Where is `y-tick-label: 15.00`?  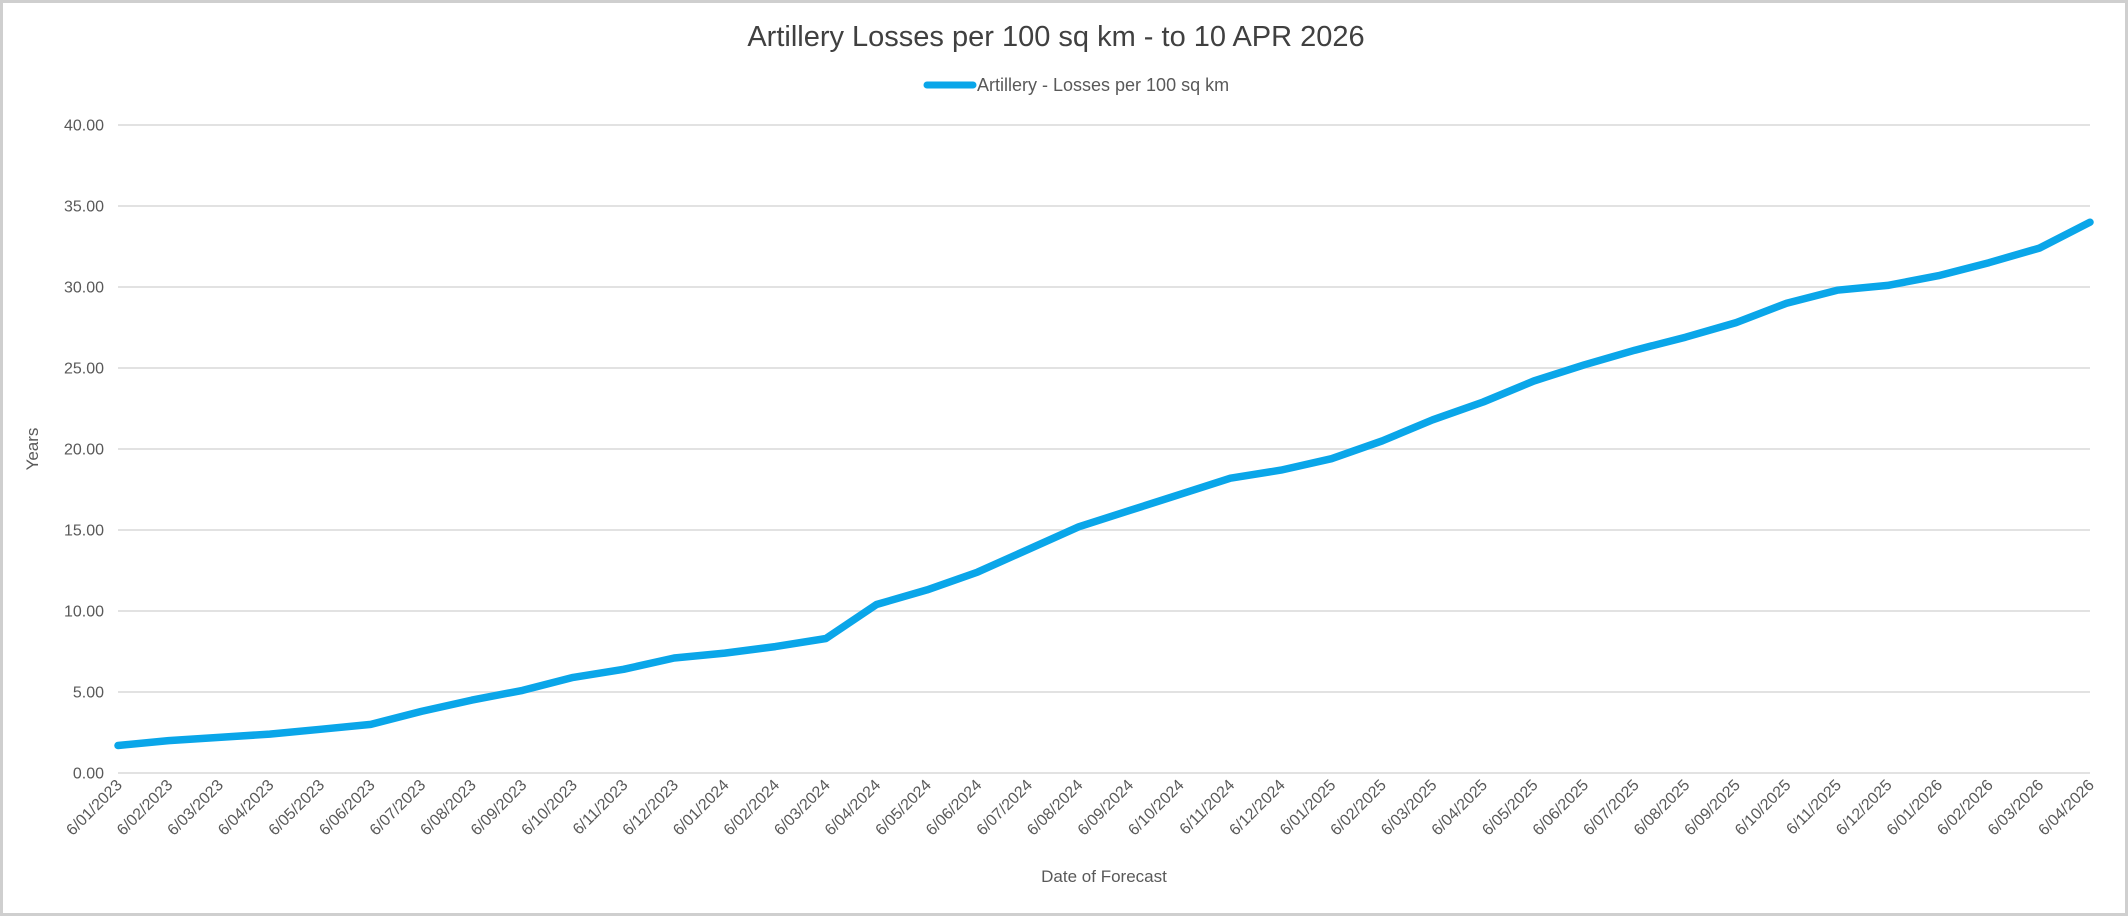 y-tick-label: 15.00 is located at coordinates (84, 531).